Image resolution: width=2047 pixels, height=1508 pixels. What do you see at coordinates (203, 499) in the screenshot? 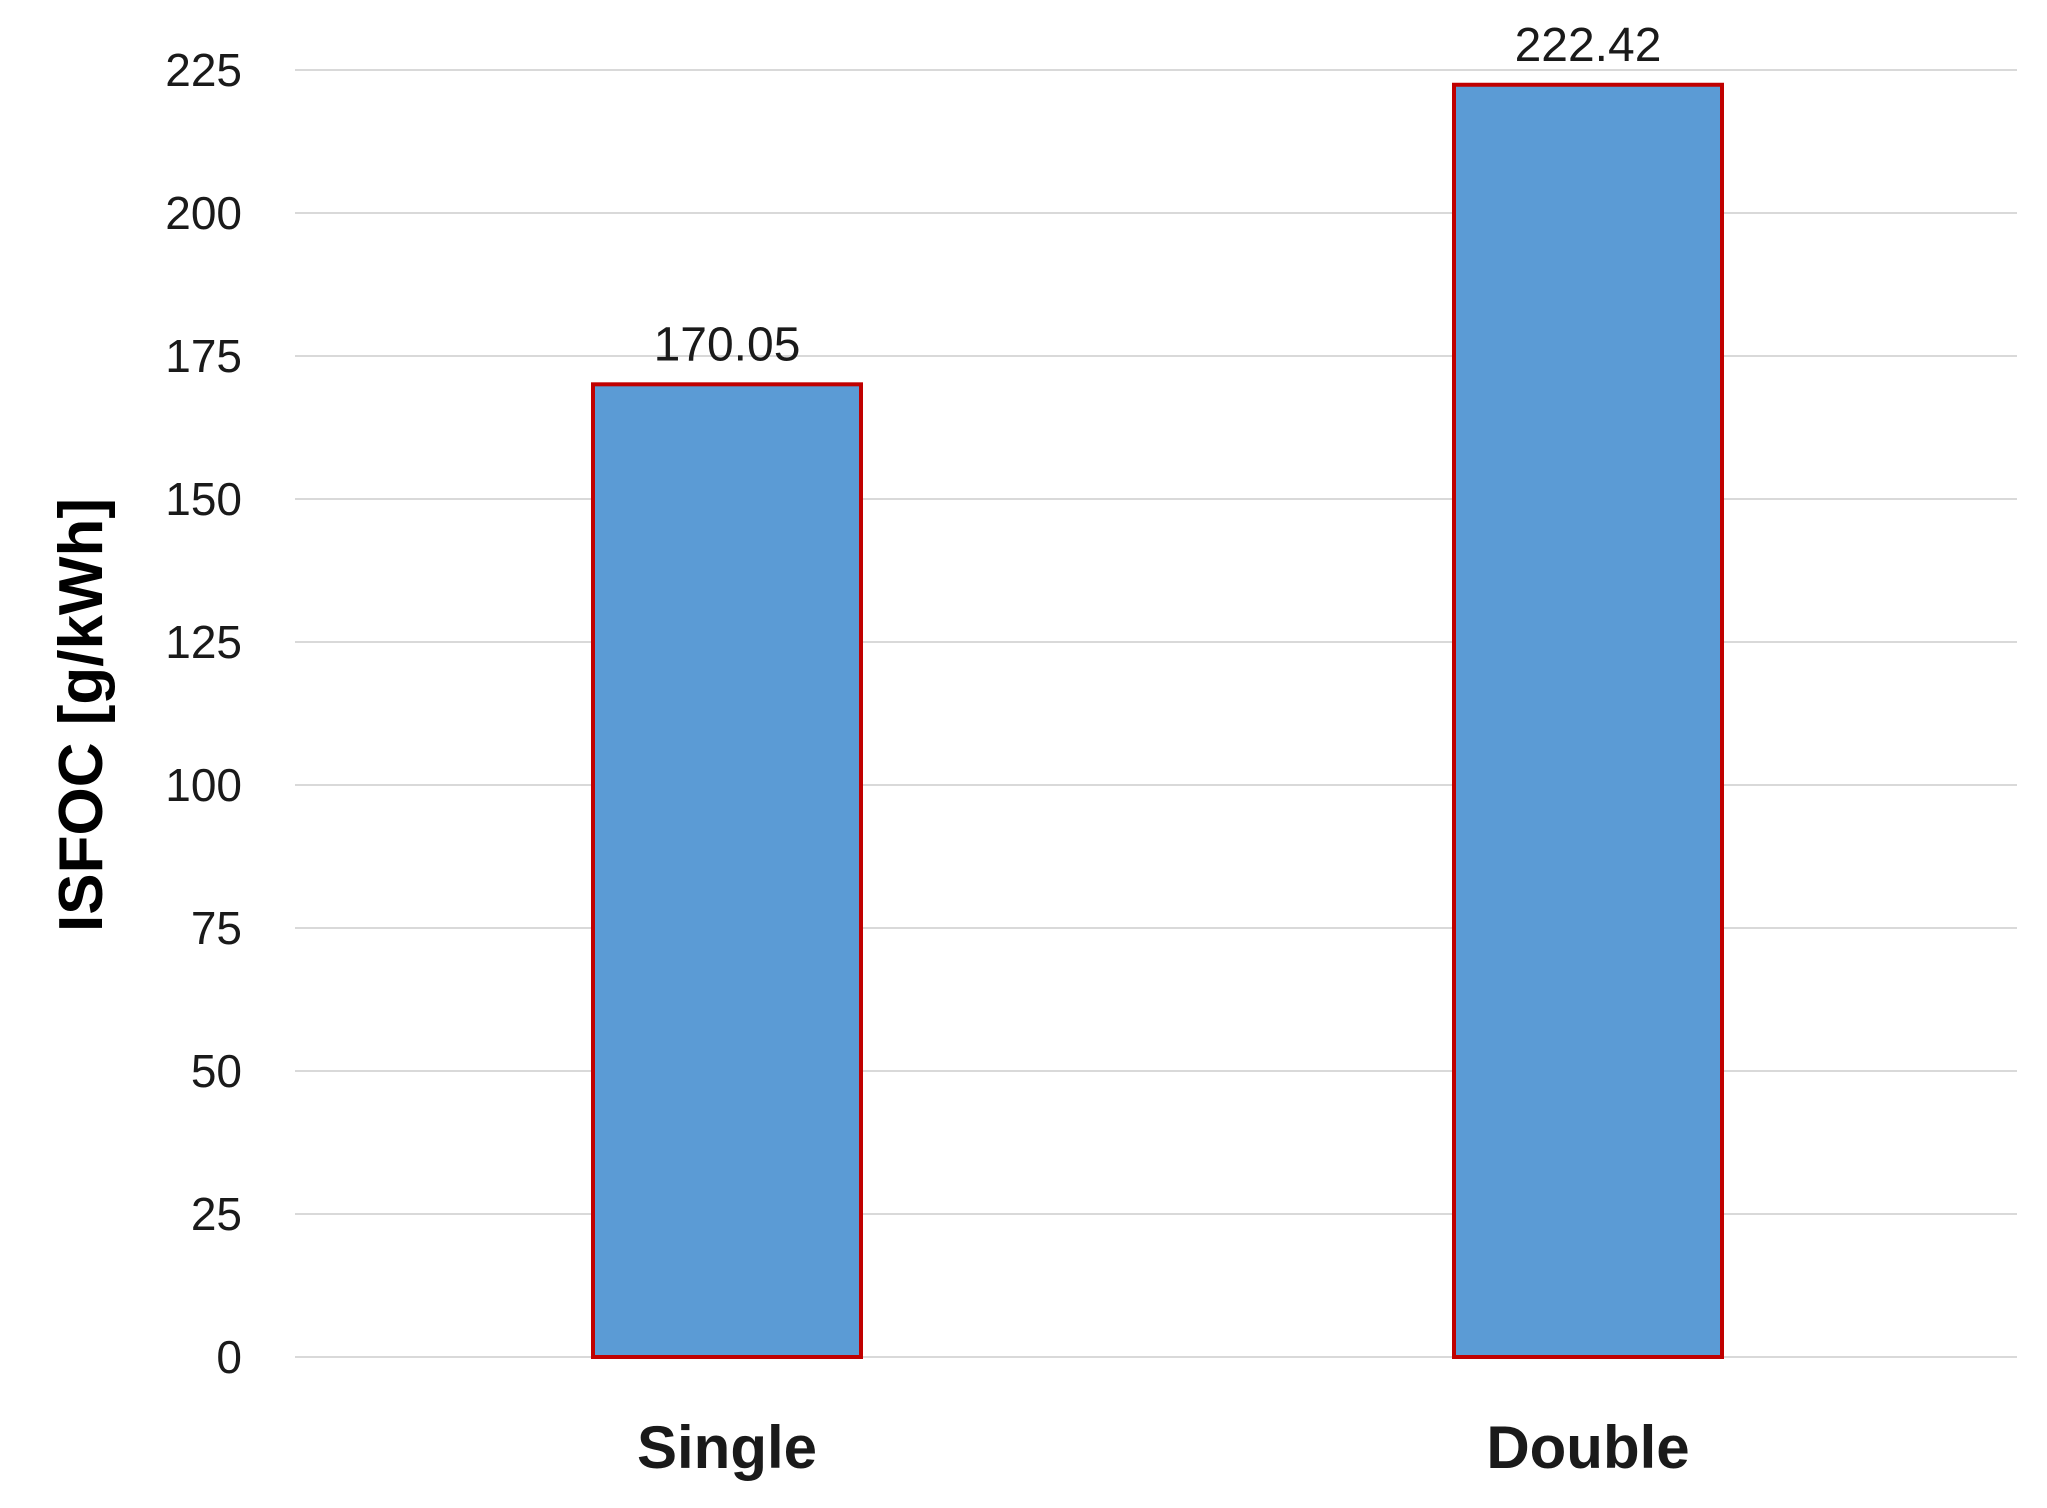
I see `y-tick-label: 150` at bounding box center [203, 499].